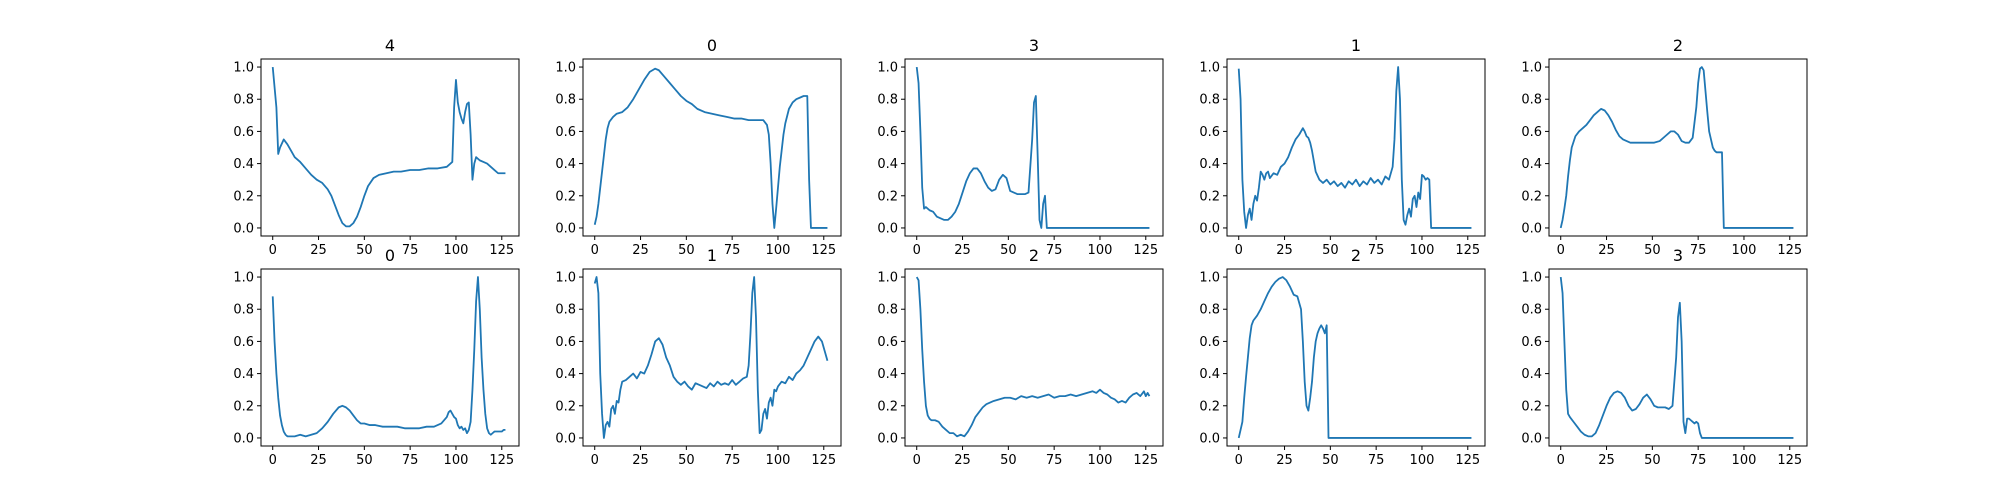  What do you see at coordinates (376, 147) in the screenshot?
I see `subplot-1: 4 0 25 50 75 100 125 0.0 0.2 0.4 0.6 0.8 1.0` at bounding box center [376, 147].